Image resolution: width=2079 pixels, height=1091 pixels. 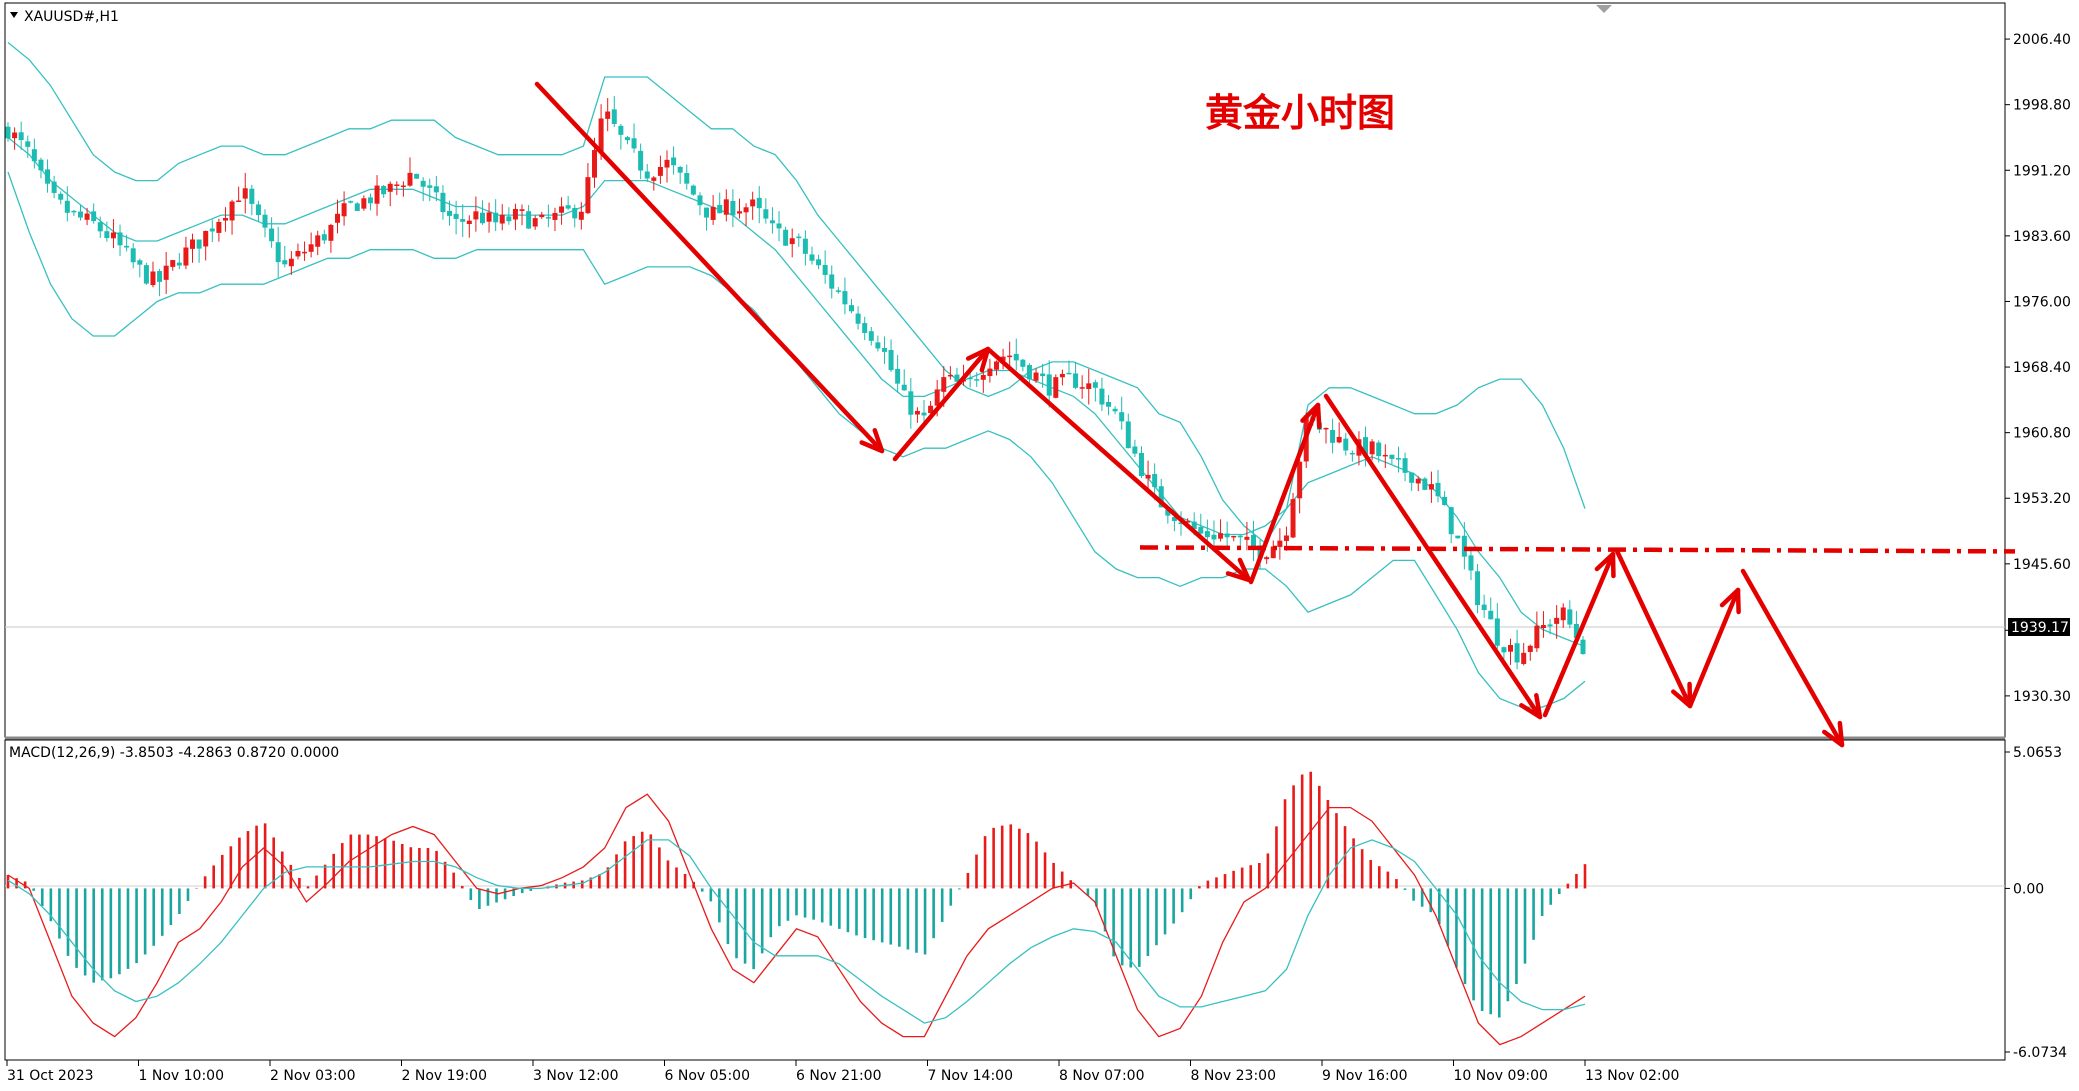 What do you see at coordinates (2042, 565) in the screenshot?
I see `price-tick-label: 1945.60` at bounding box center [2042, 565].